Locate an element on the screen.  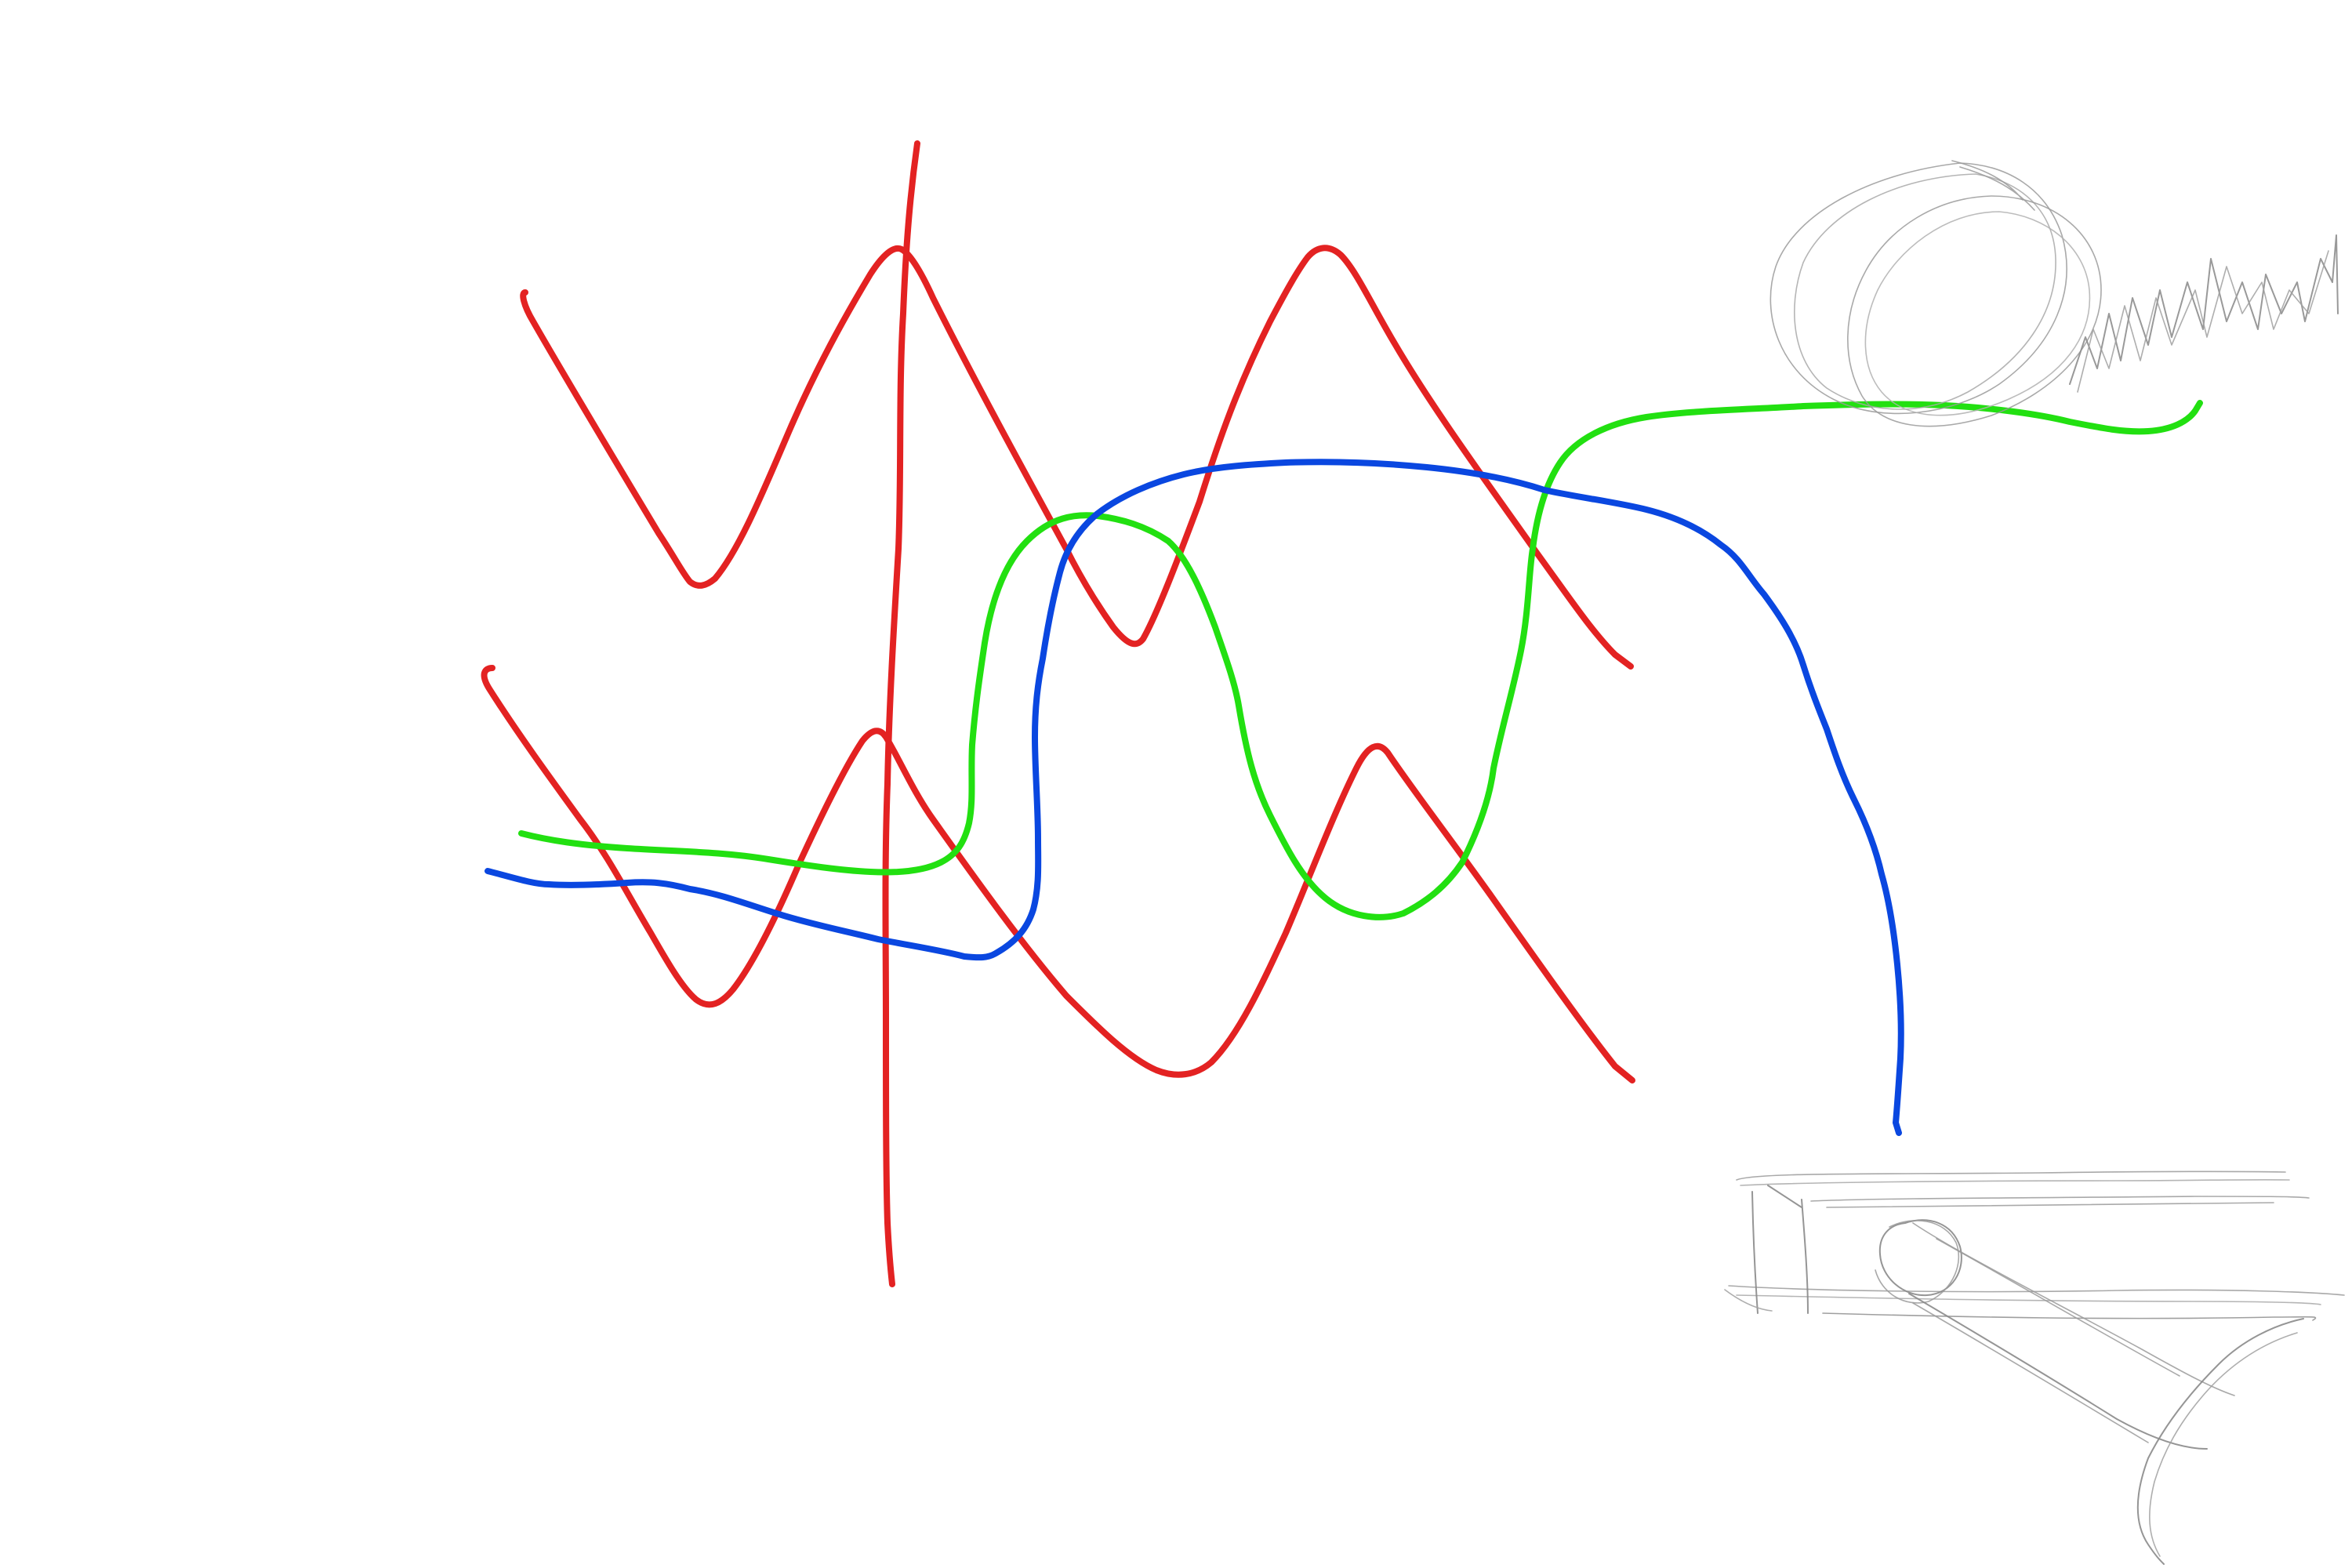
red-vertical-stroke is located at coordinates (901, 713).